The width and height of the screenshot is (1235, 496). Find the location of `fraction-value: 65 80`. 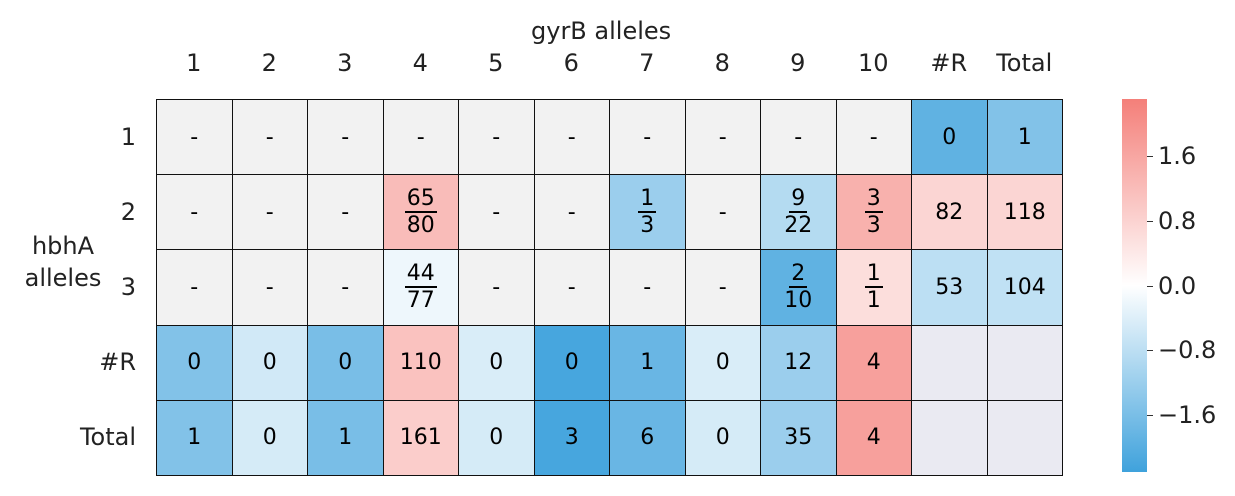

fraction-value: 65 80 is located at coordinates (420, 213).